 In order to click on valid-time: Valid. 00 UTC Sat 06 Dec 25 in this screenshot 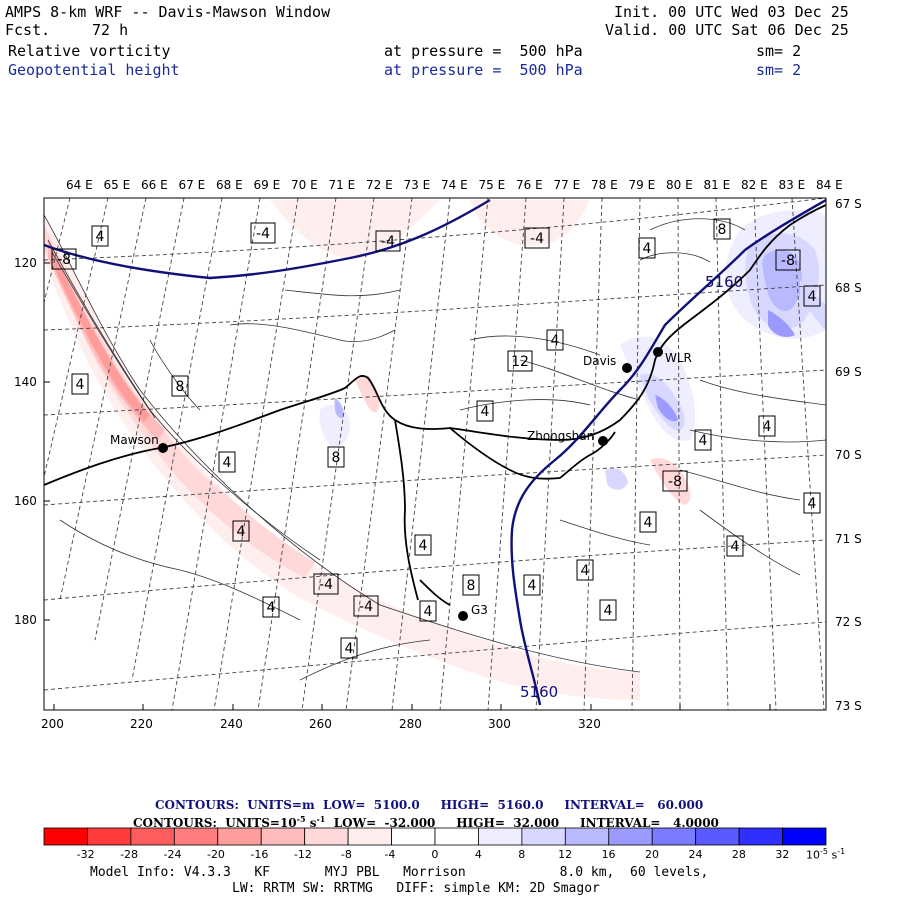, I will do `click(727, 30)`.